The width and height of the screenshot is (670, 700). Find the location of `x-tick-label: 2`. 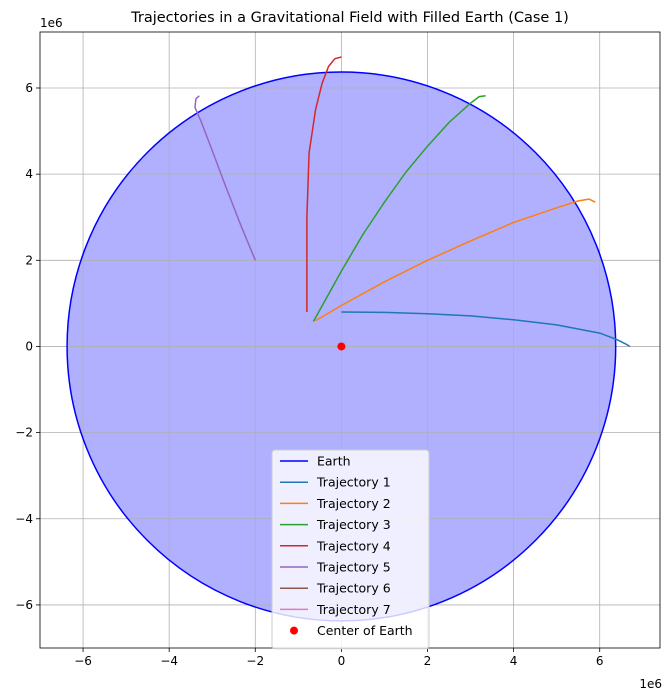

x-tick-label: 2 is located at coordinates (428, 661).